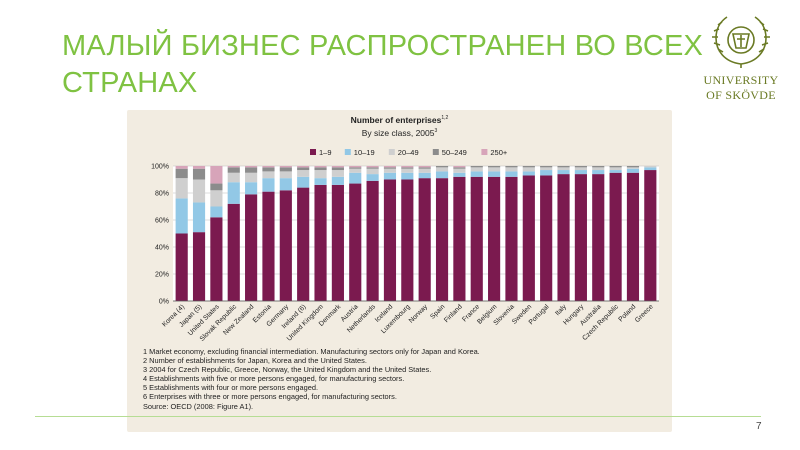 Image resolution: width=800 pixels, height=450 pixels. What do you see at coordinates (436, 131) in the screenshot?
I see `chart-subtitle-superscript: 3` at bounding box center [436, 131].